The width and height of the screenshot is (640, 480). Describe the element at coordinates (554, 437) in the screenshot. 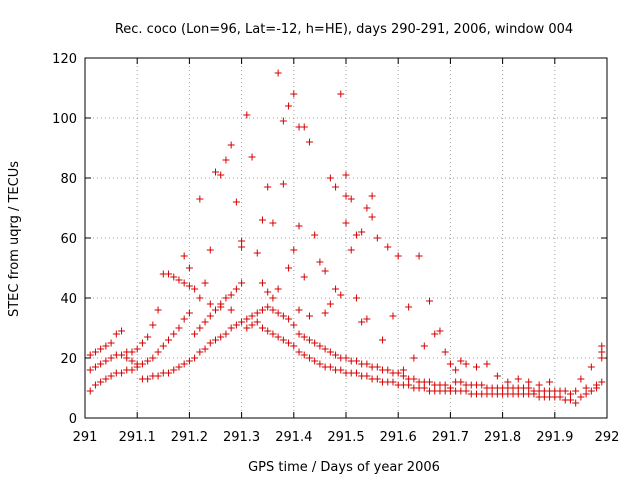

I see `x-tick-label: 291.9` at that location.